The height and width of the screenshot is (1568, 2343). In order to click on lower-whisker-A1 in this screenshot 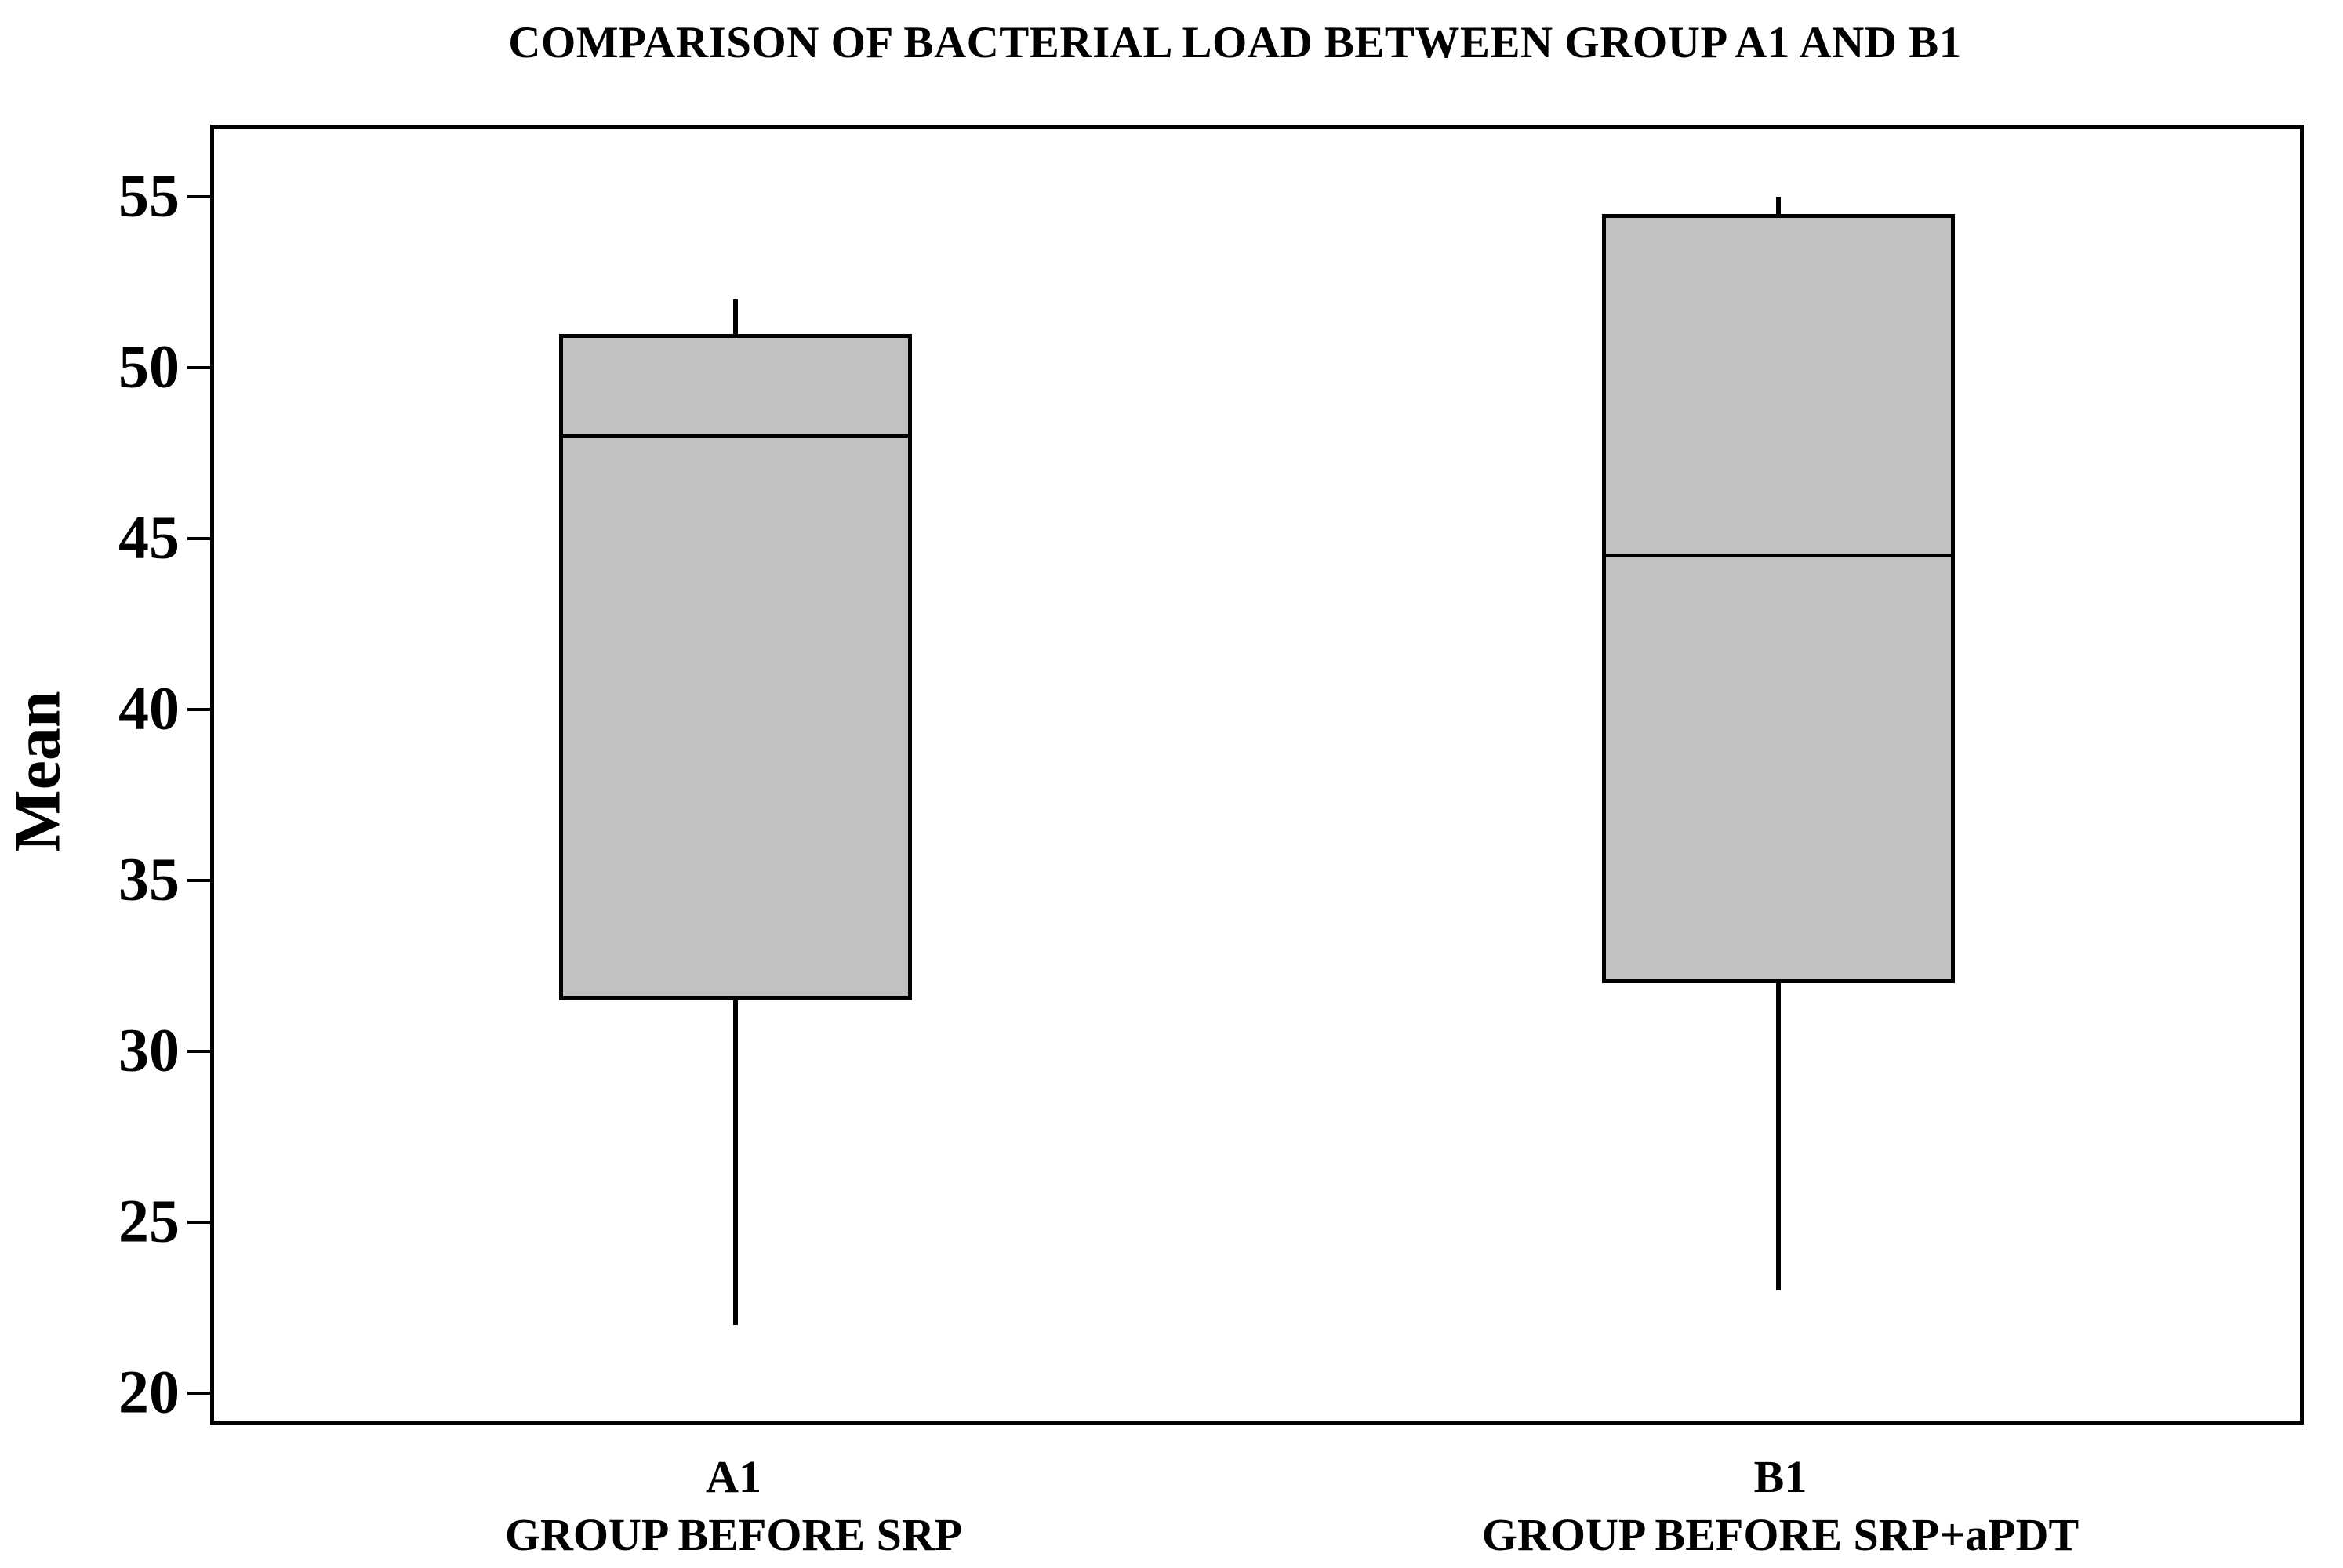, I will do `click(735, 1162)`.